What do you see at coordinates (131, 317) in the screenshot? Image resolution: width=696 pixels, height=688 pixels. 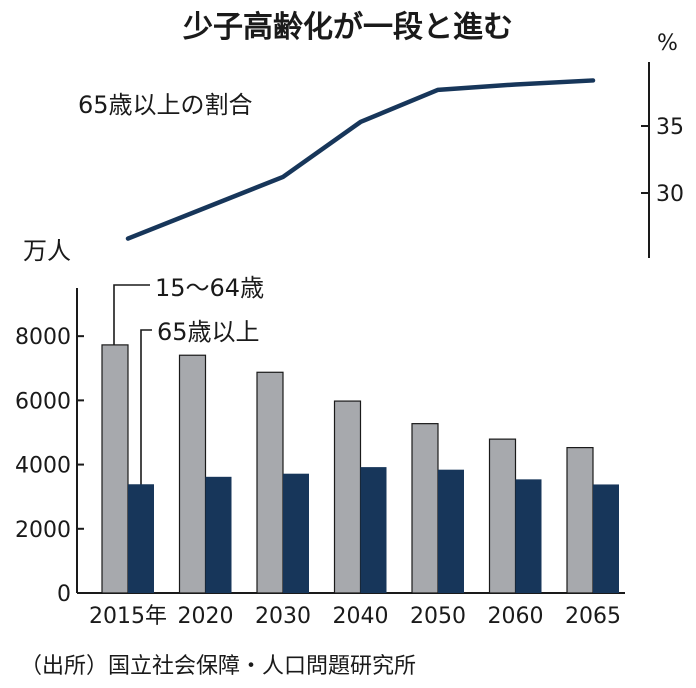 I see `legend-leader-working-age` at bounding box center [131, 317].